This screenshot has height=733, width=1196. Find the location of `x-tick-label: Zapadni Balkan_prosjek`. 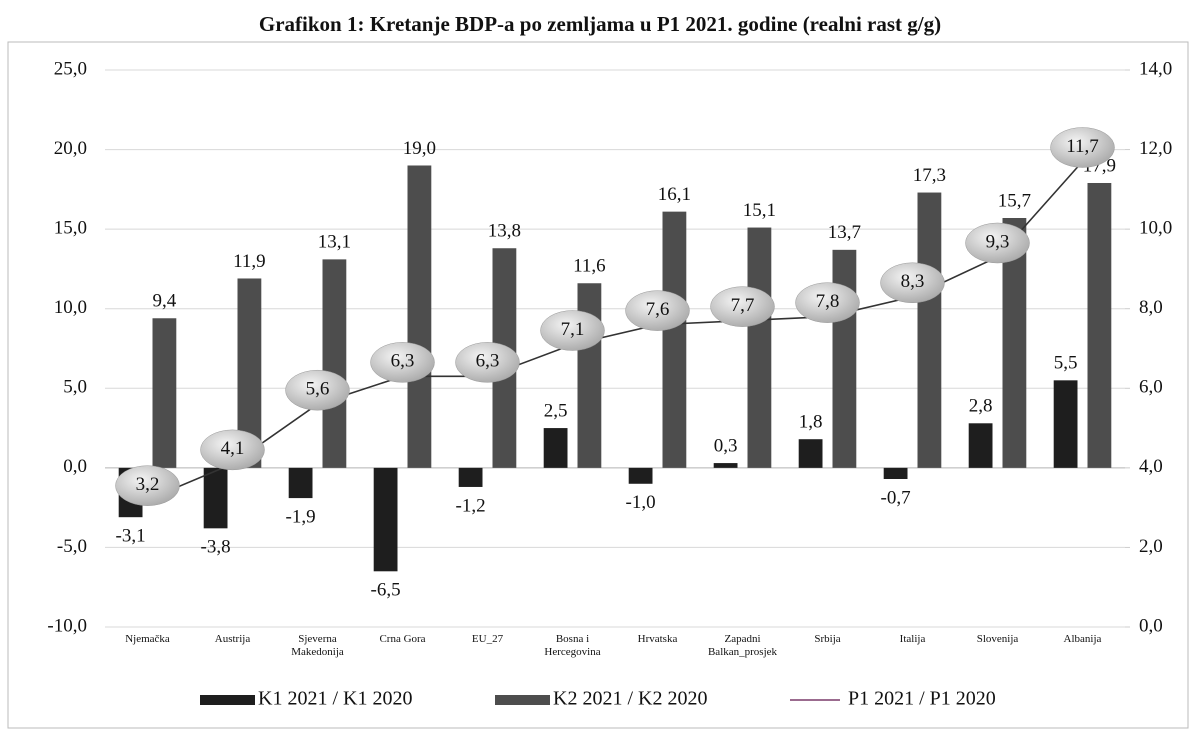

x-tick-label: Zapadni Balkan_prosjek is located at coordinates (742, 645).